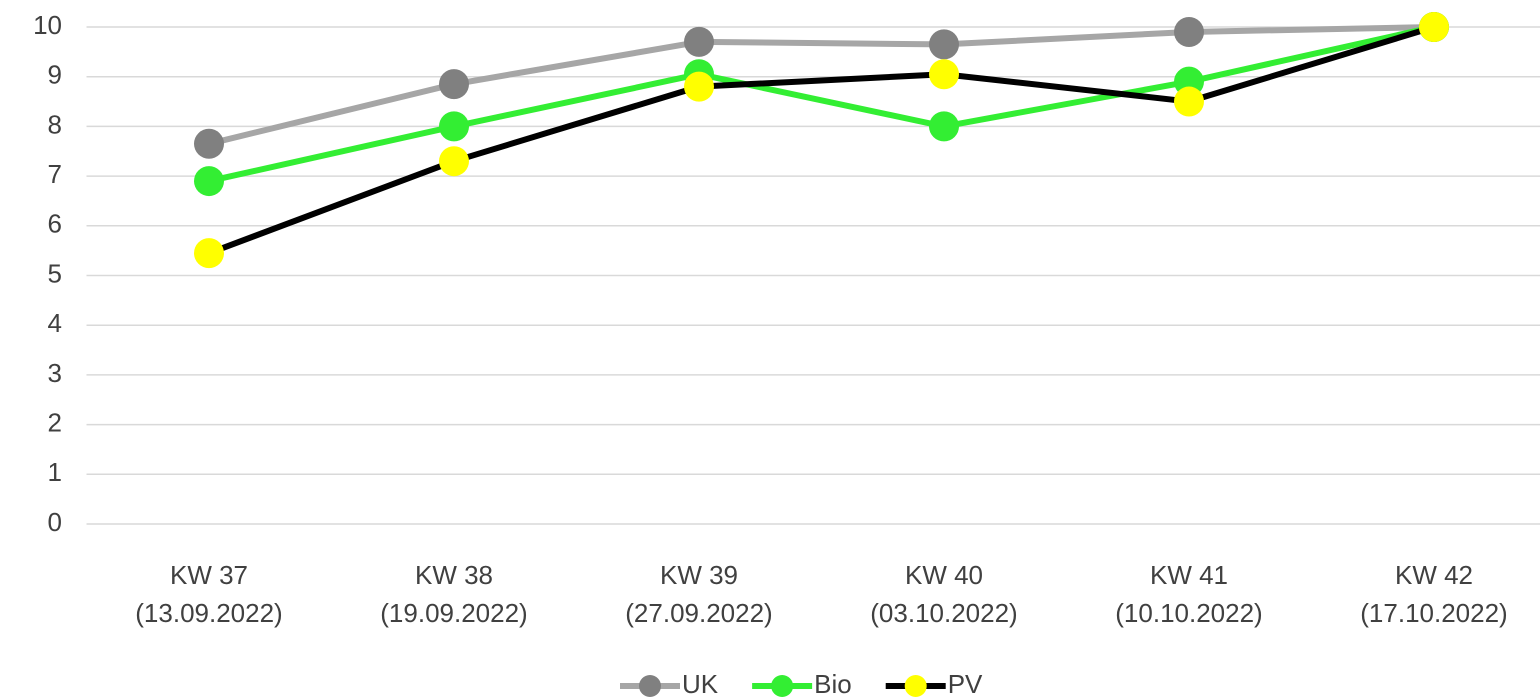 This screenshot has height=700, width=1540. What do you see at coordinates (821, 85) in the screenshot?
I see `series-line` at bounding box center [821, 85].